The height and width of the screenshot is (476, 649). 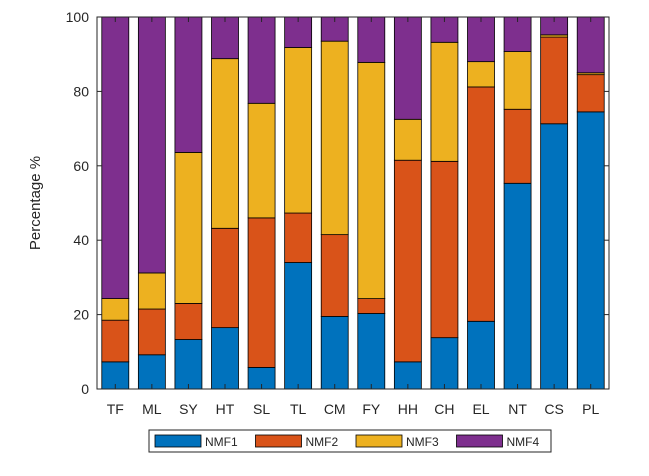 I want to click on bar-cs-nmf1, so click(x=554, y=256).